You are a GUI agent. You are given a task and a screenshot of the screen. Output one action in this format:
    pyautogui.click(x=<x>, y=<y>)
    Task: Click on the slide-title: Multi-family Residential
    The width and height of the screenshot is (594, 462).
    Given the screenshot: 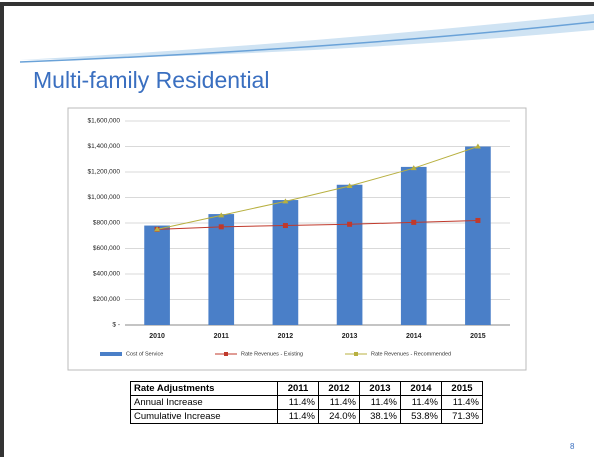 What is the action you would take?
    pyautogui.click(x=151, y=80)
    